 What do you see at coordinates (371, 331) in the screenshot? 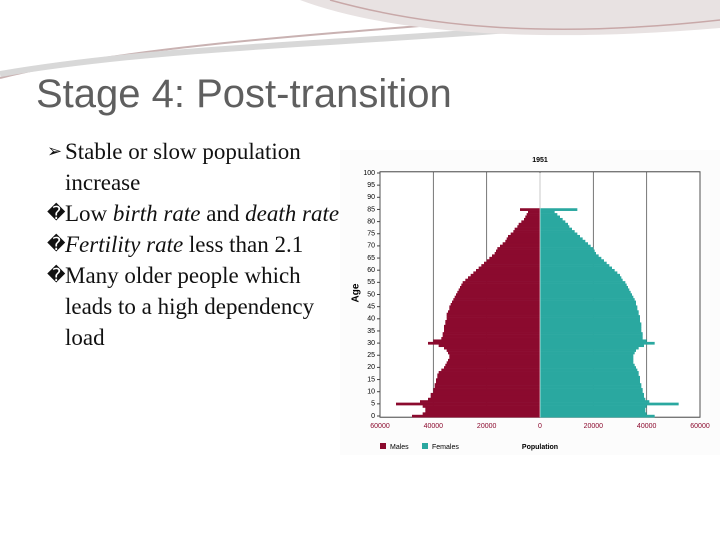
I see `y-tick-label: 35` at bounding box center [371, 331].